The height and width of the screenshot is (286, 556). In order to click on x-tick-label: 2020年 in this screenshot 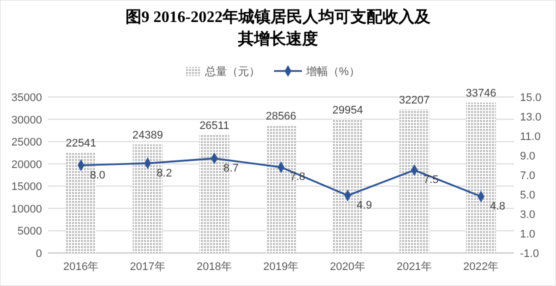, I will do `click(348, 267)`.